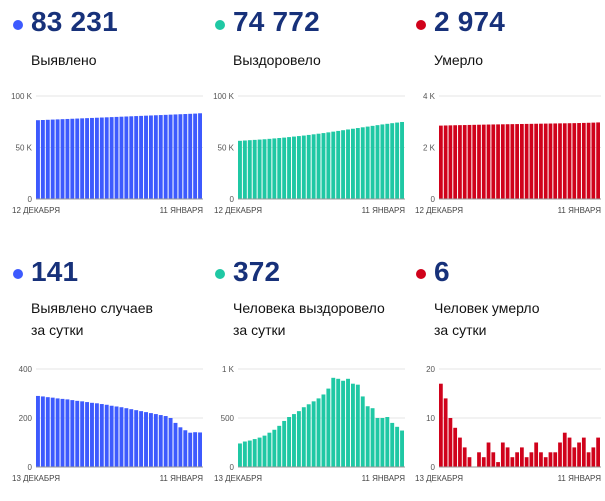 This screenshot has height=501, width=605. What do you see at coordinates (429, 148) in the screenshot?
I see `y-tick-label: 2 K` at bounding box center [429, 148].